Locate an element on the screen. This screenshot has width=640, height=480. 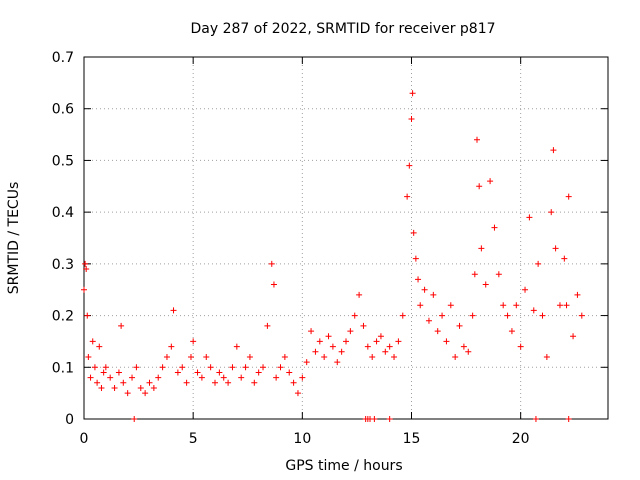
y-tick-label: 0.3 is located at coordinates (63, 265).